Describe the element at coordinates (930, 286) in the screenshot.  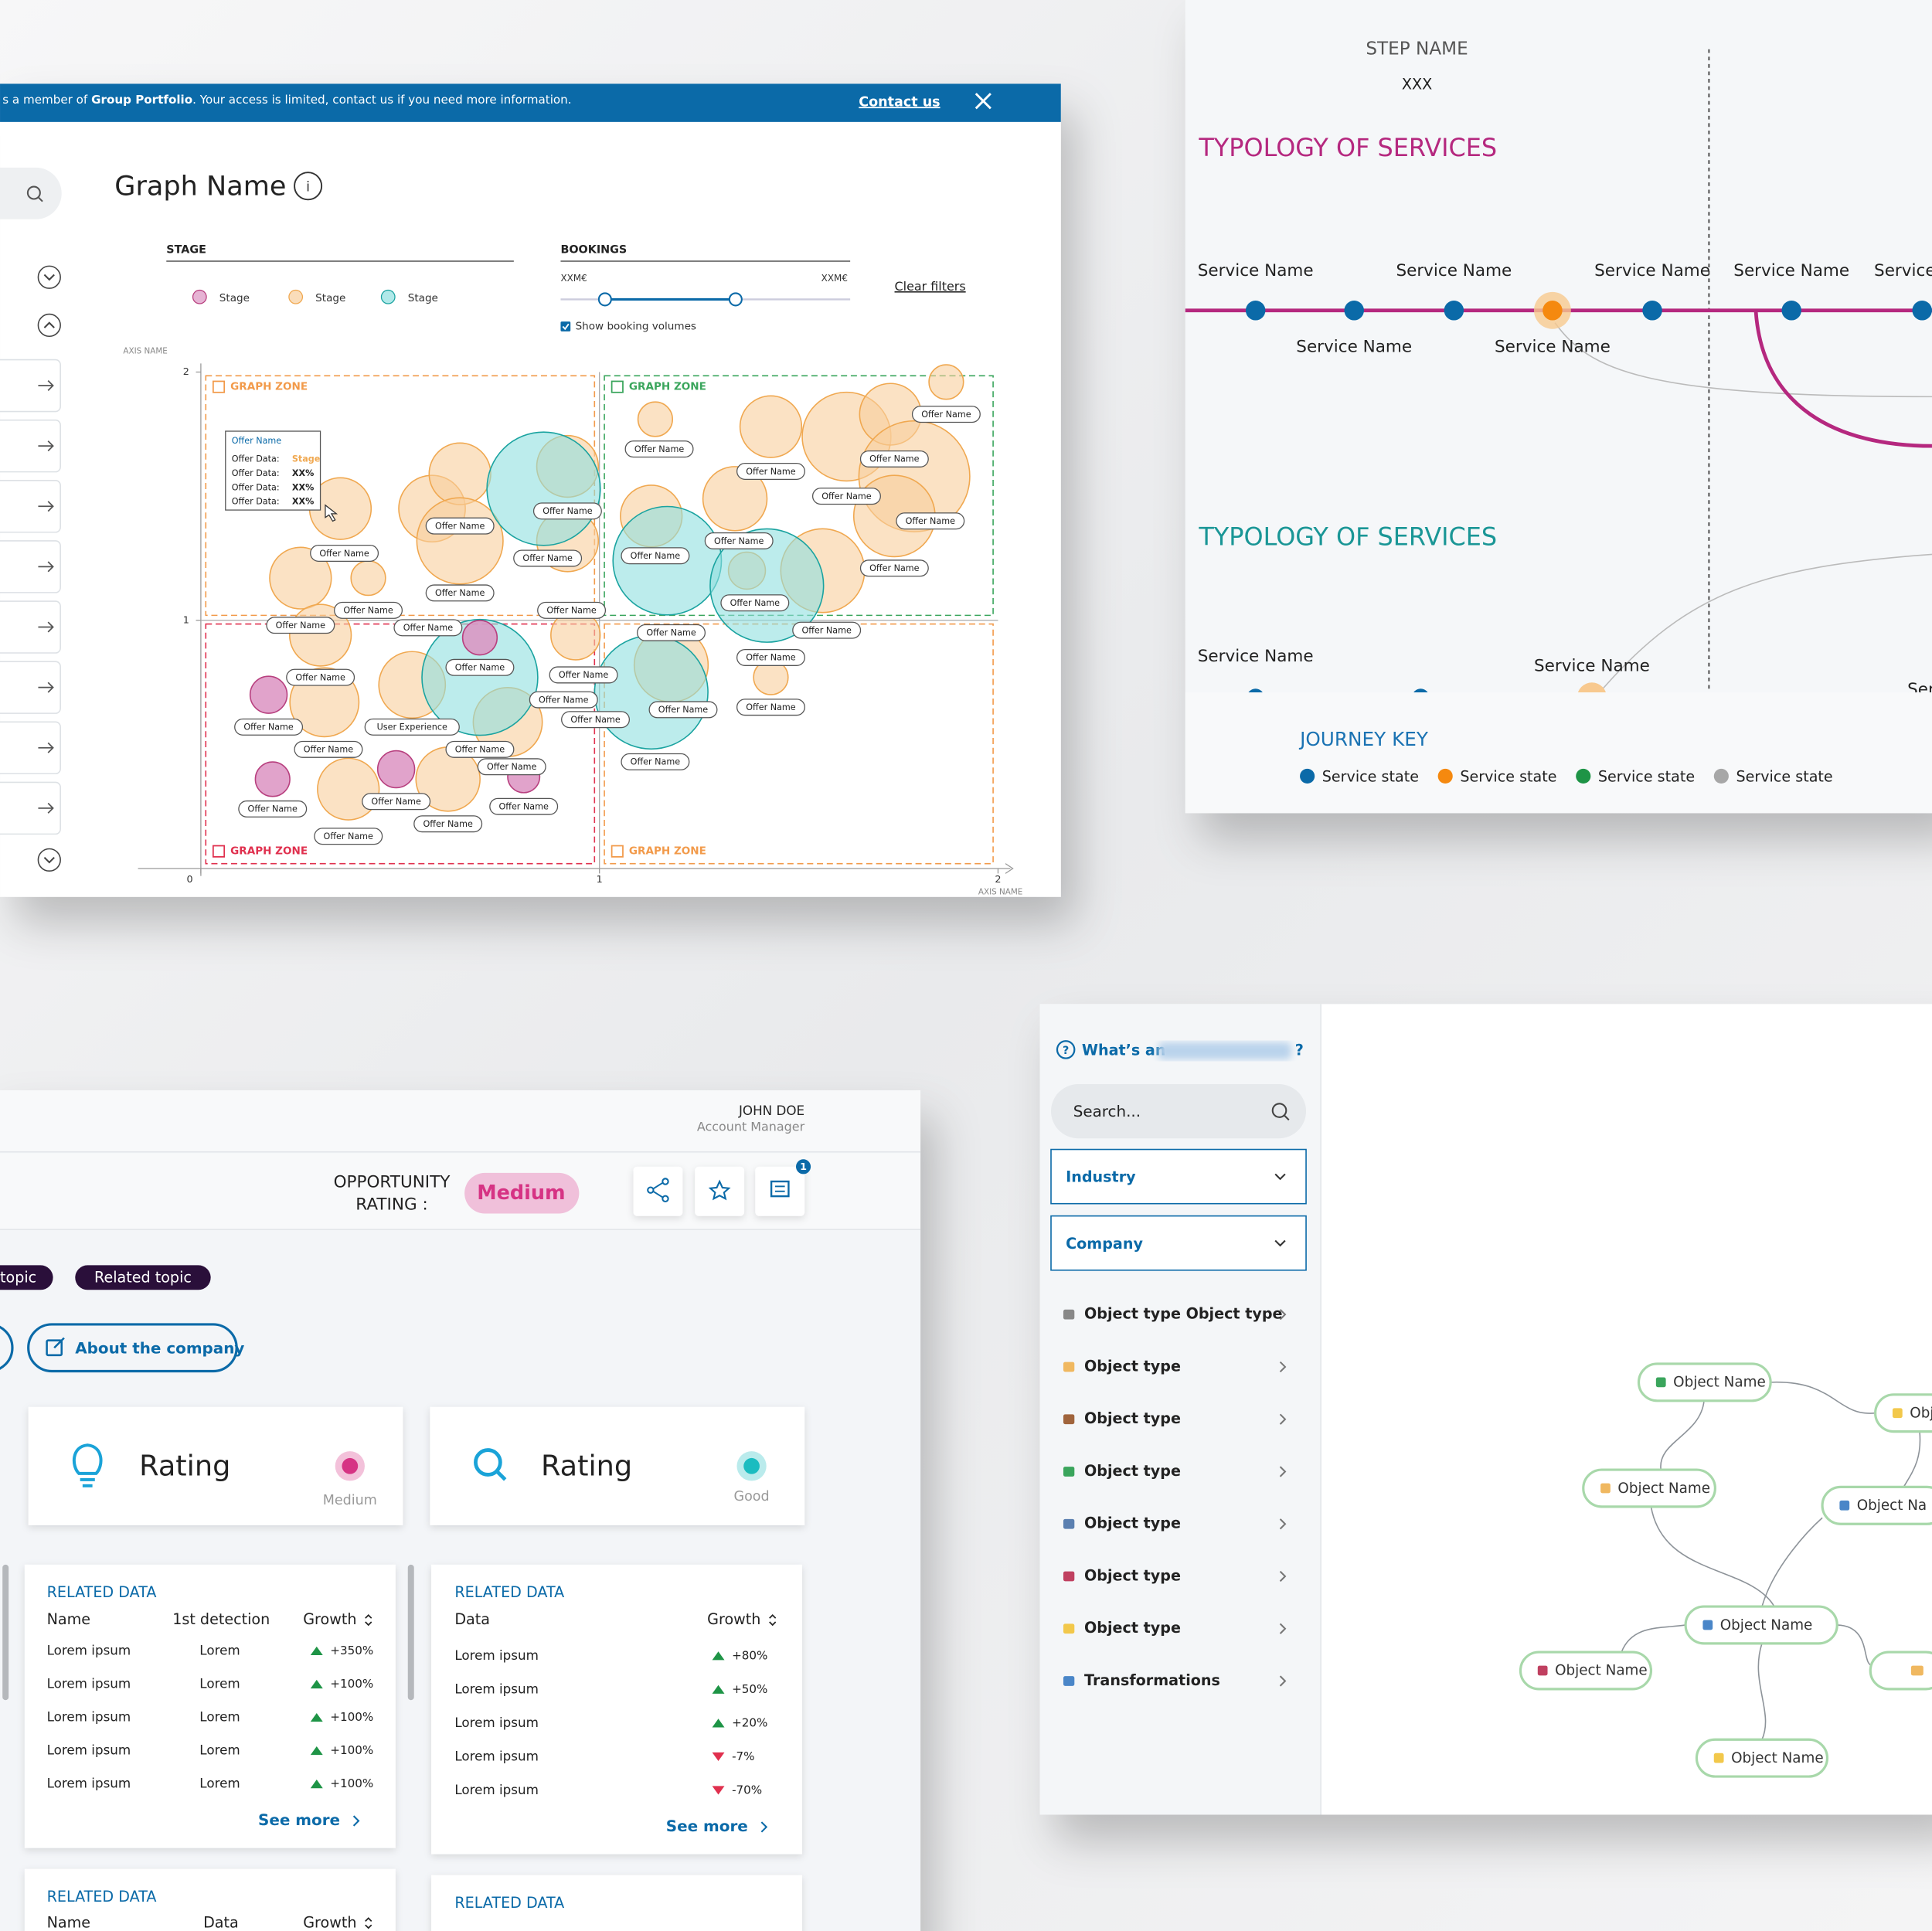
I see `clear-filters: Clear filters` at that location.